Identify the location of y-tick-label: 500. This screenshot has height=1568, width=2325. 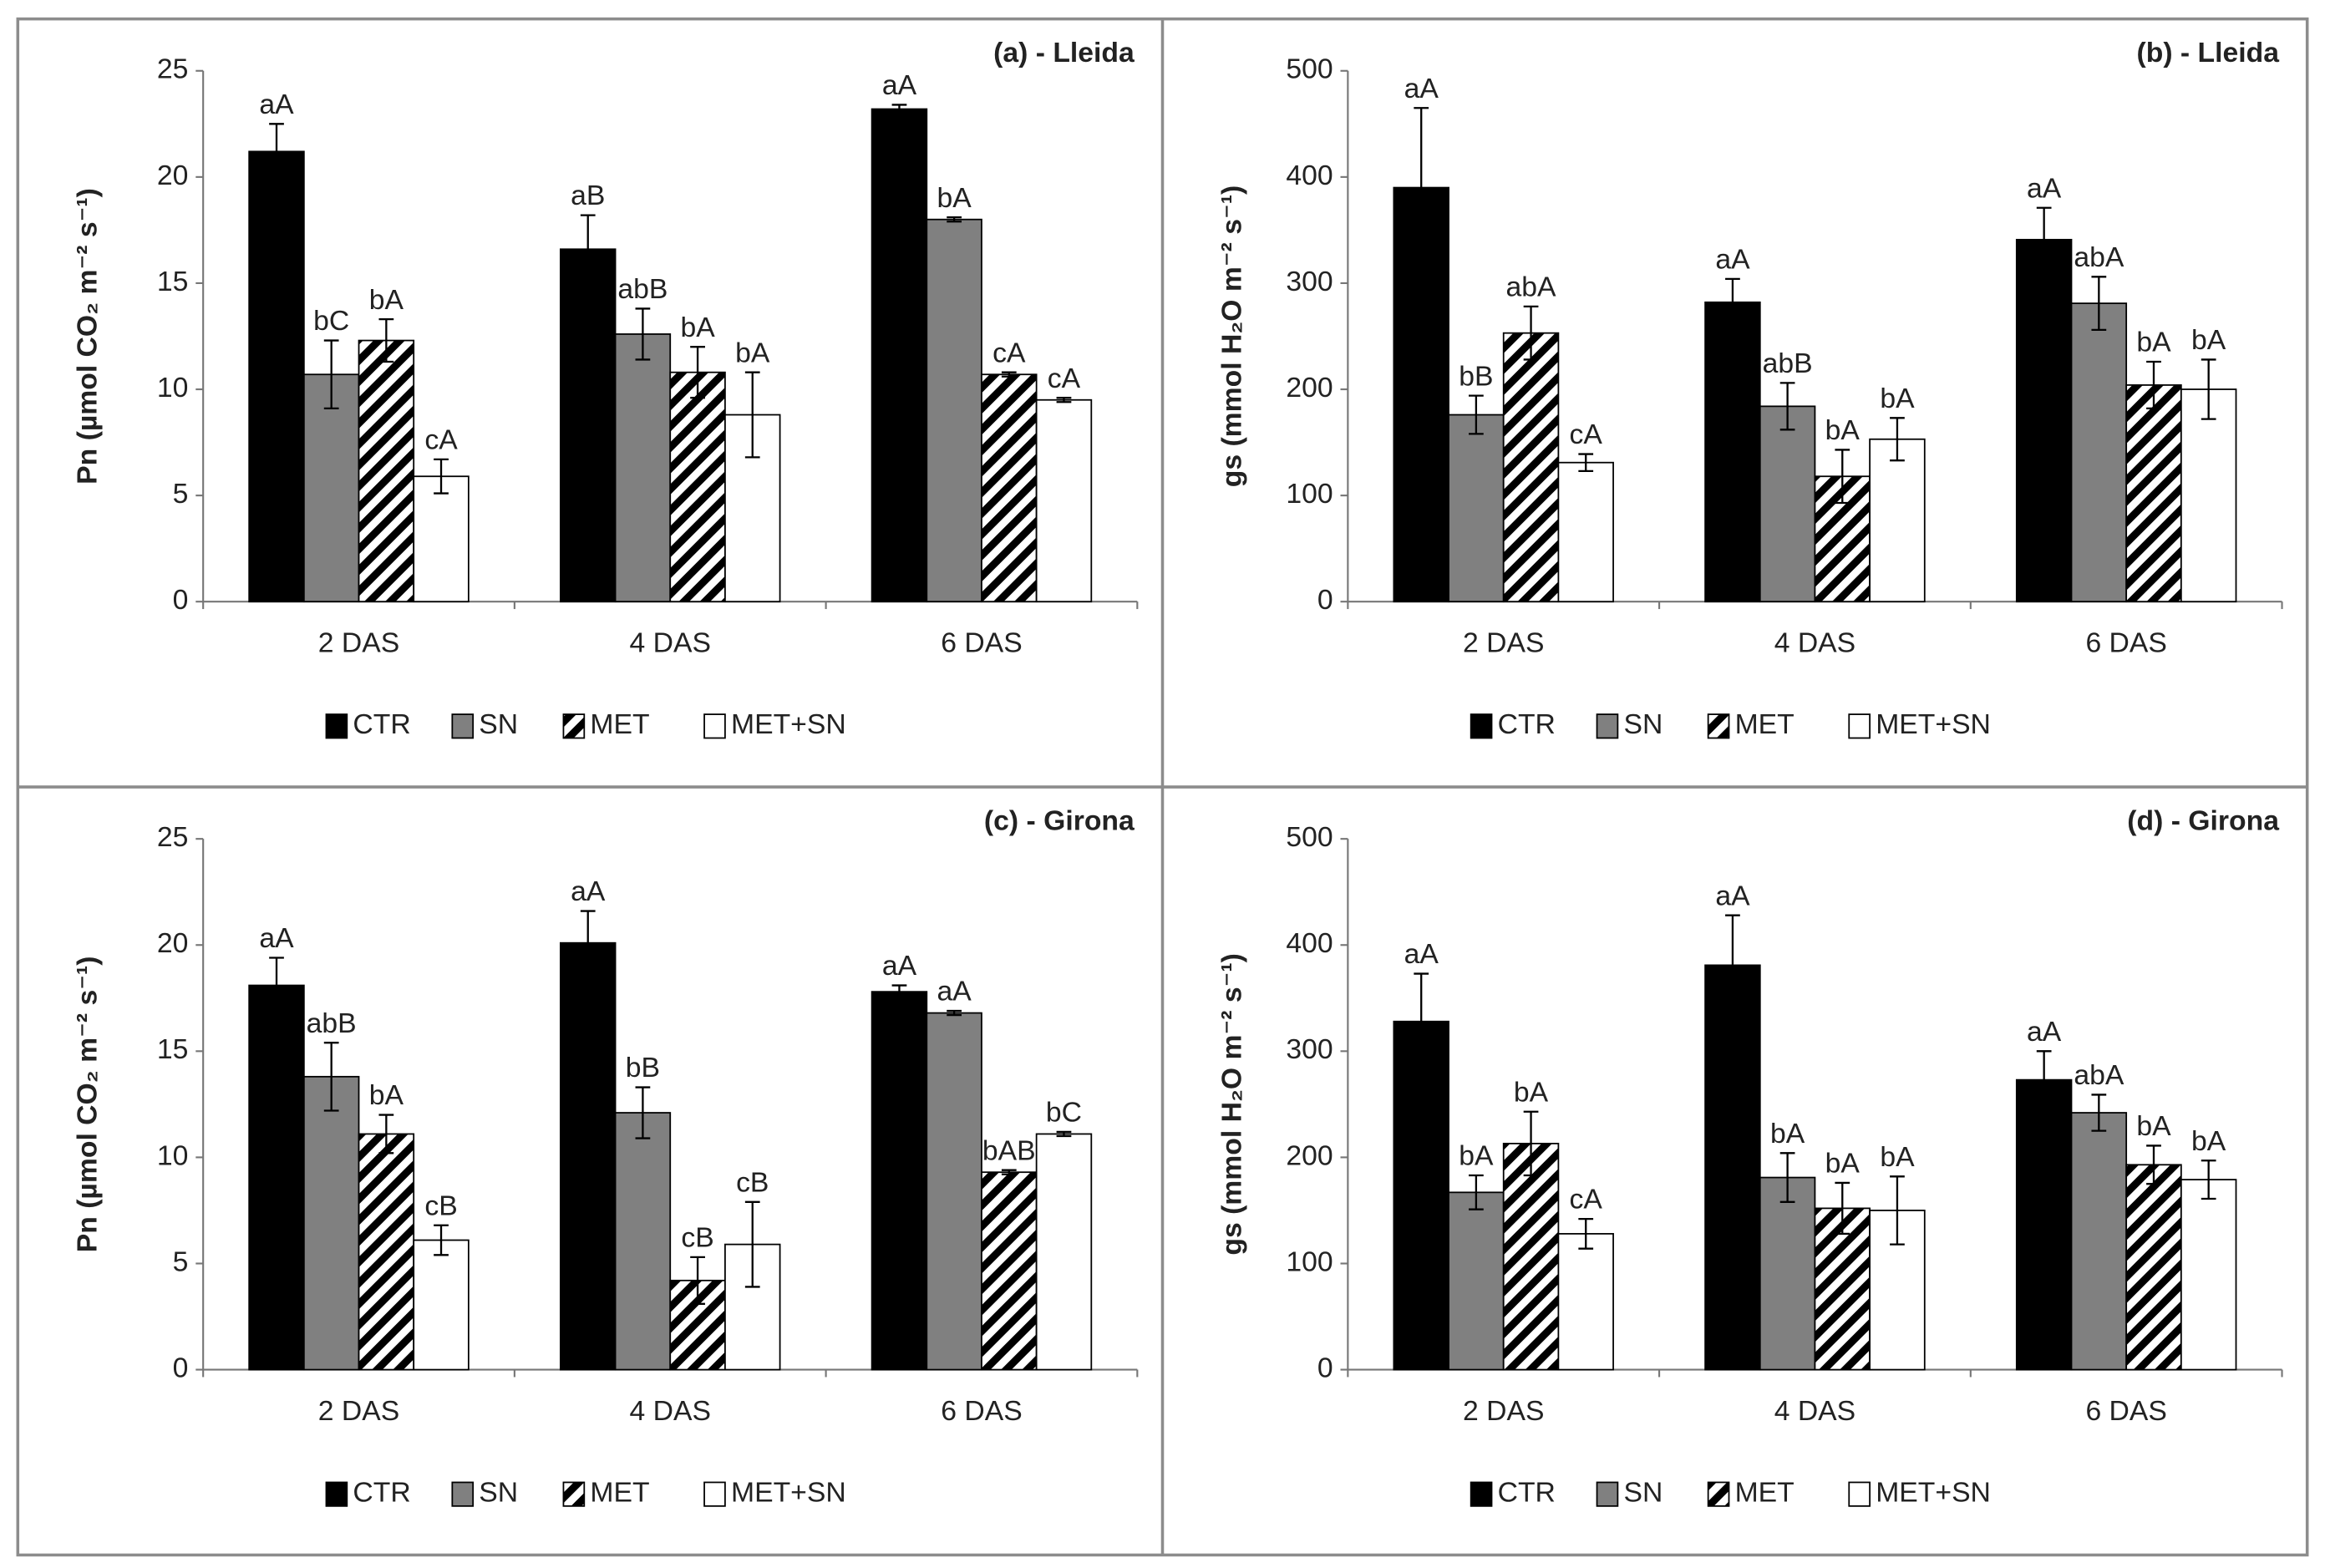
(1309, 837).